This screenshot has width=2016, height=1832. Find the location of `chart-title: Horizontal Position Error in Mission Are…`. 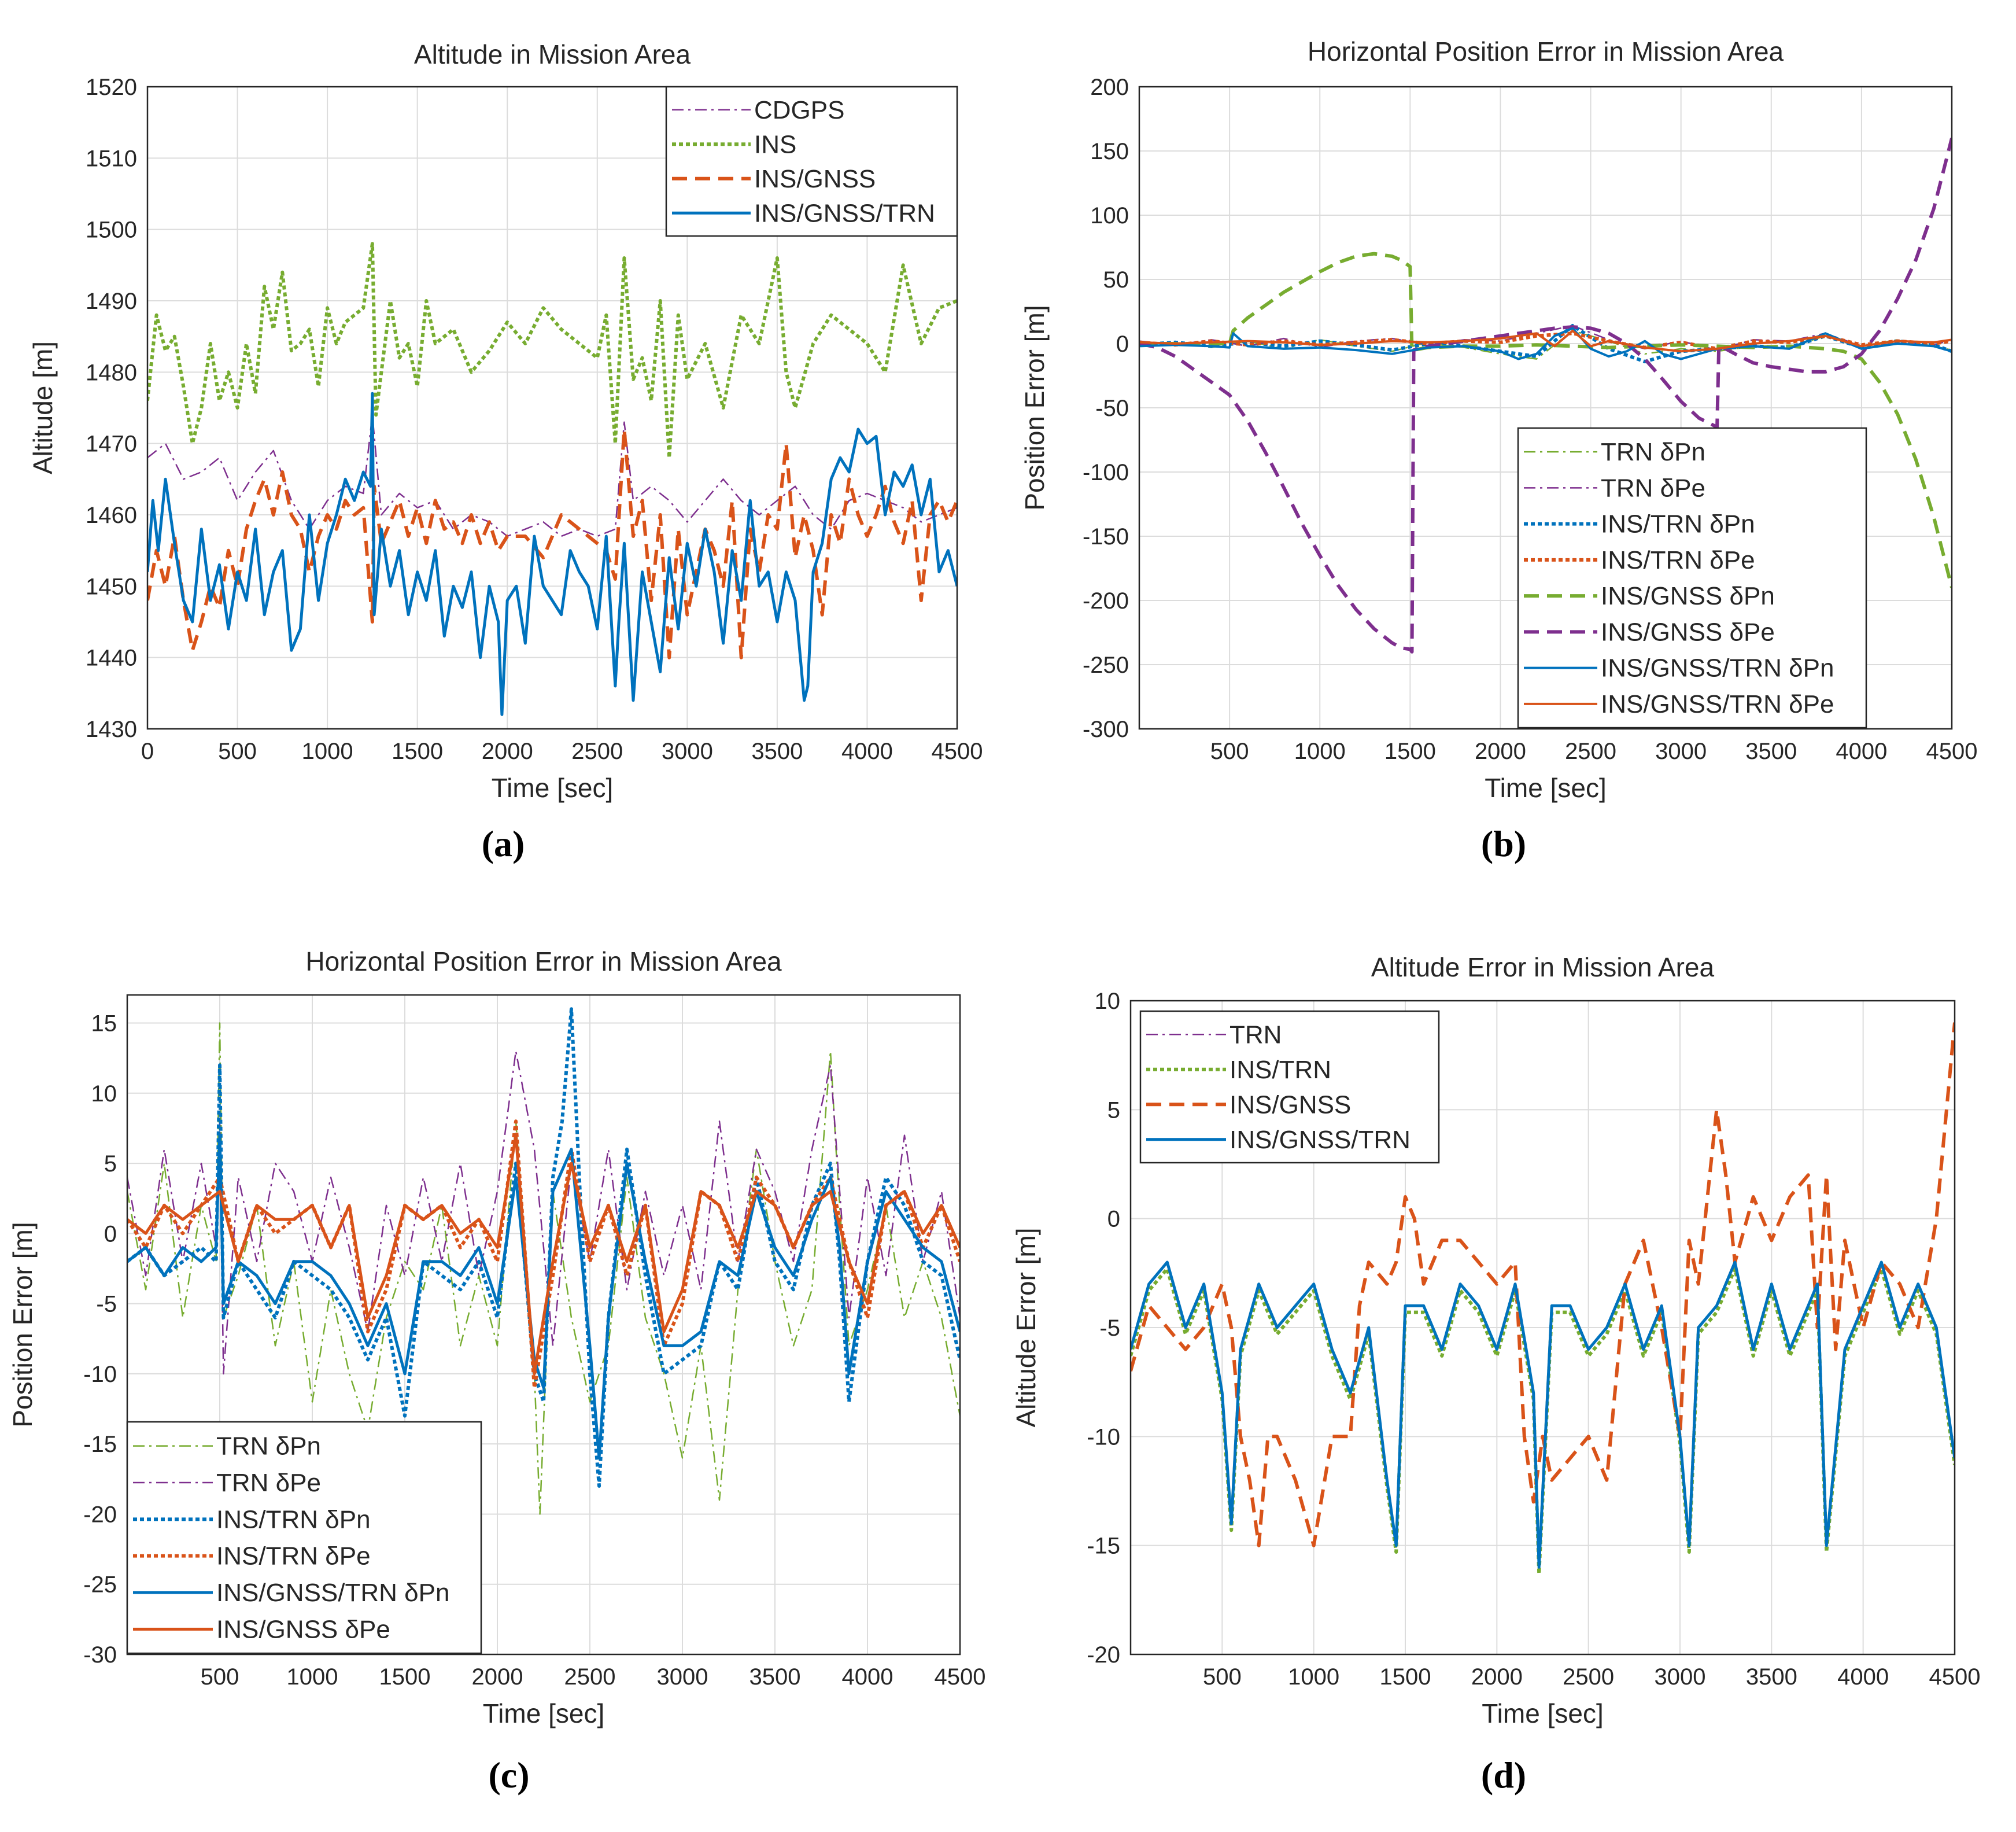

chart-title: Horizontal Position Error in Mission Are… is located at coordinates (543, 961).